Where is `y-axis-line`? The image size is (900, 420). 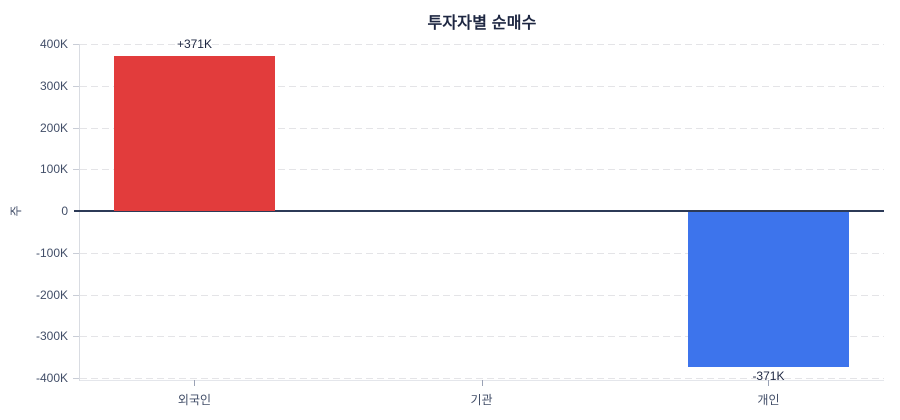
y-axis-line is located at coordinates (79, 212).